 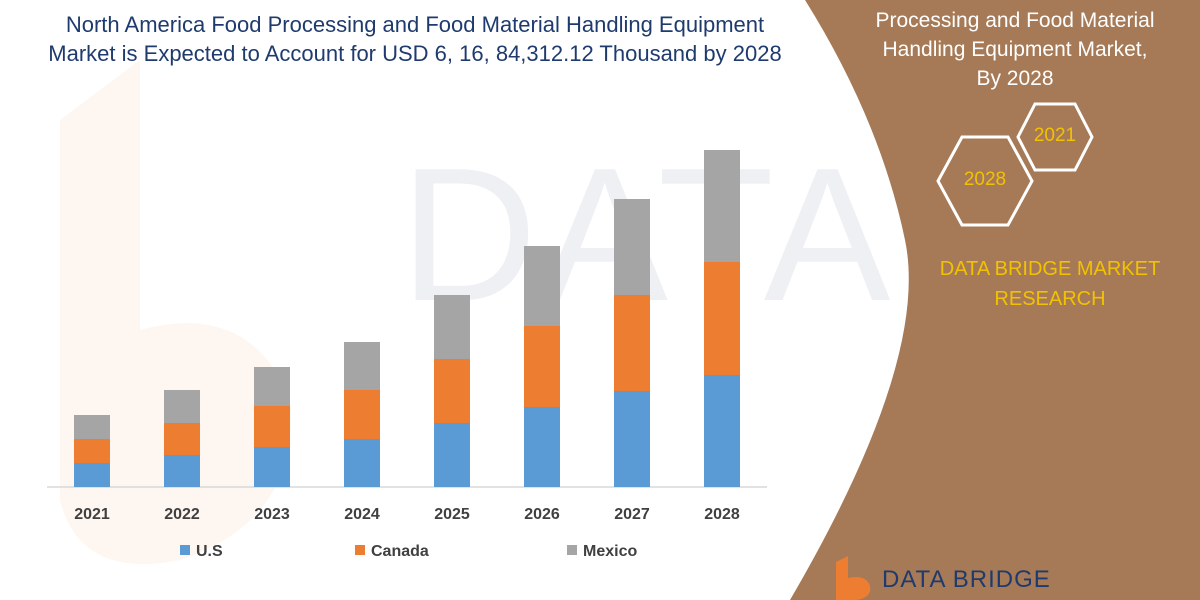 What do you see at coordinates (452, 327) in the screenshot?
I see `bar-mexico-2025` at bounding box center [452, 327].